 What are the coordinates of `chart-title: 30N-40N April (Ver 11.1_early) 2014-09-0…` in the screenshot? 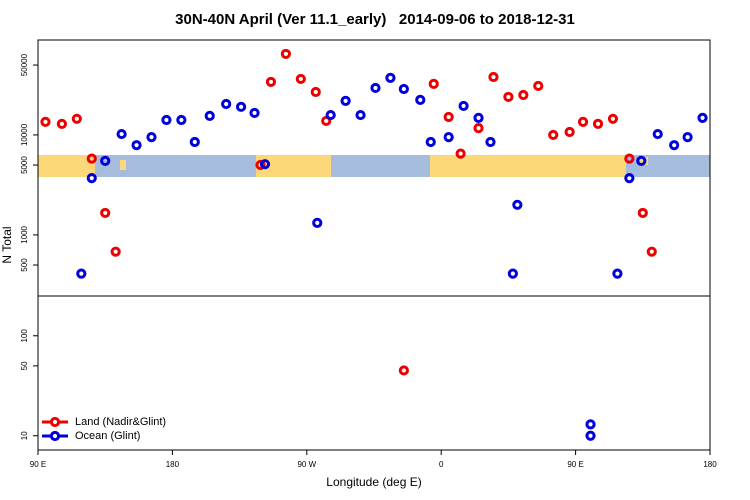 It's located at (375, 19).